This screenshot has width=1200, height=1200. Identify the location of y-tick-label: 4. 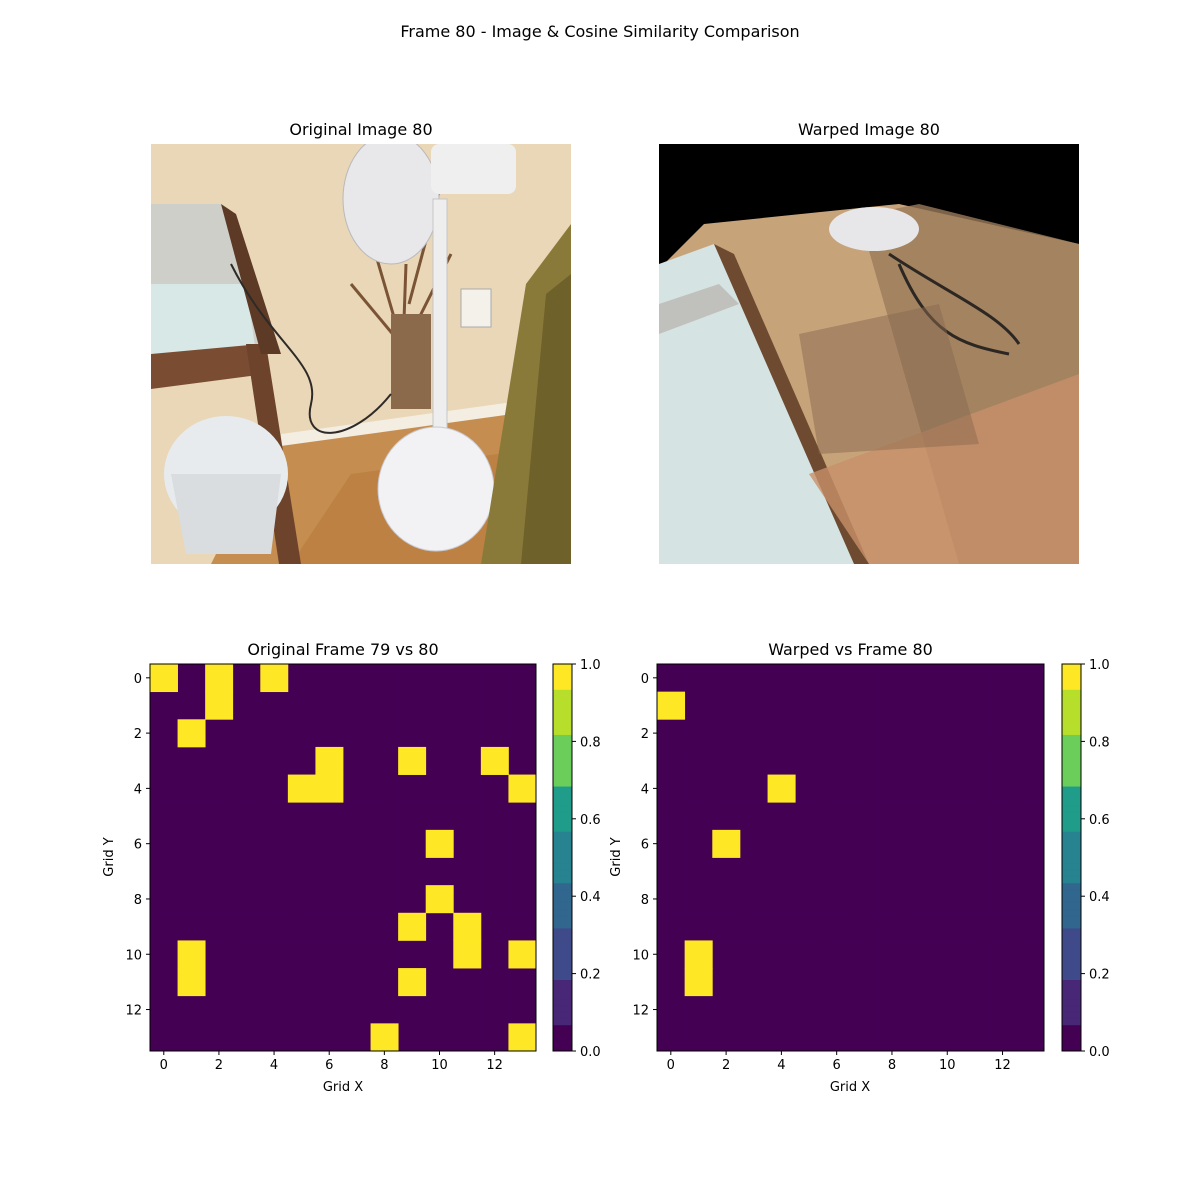
(645, 789).